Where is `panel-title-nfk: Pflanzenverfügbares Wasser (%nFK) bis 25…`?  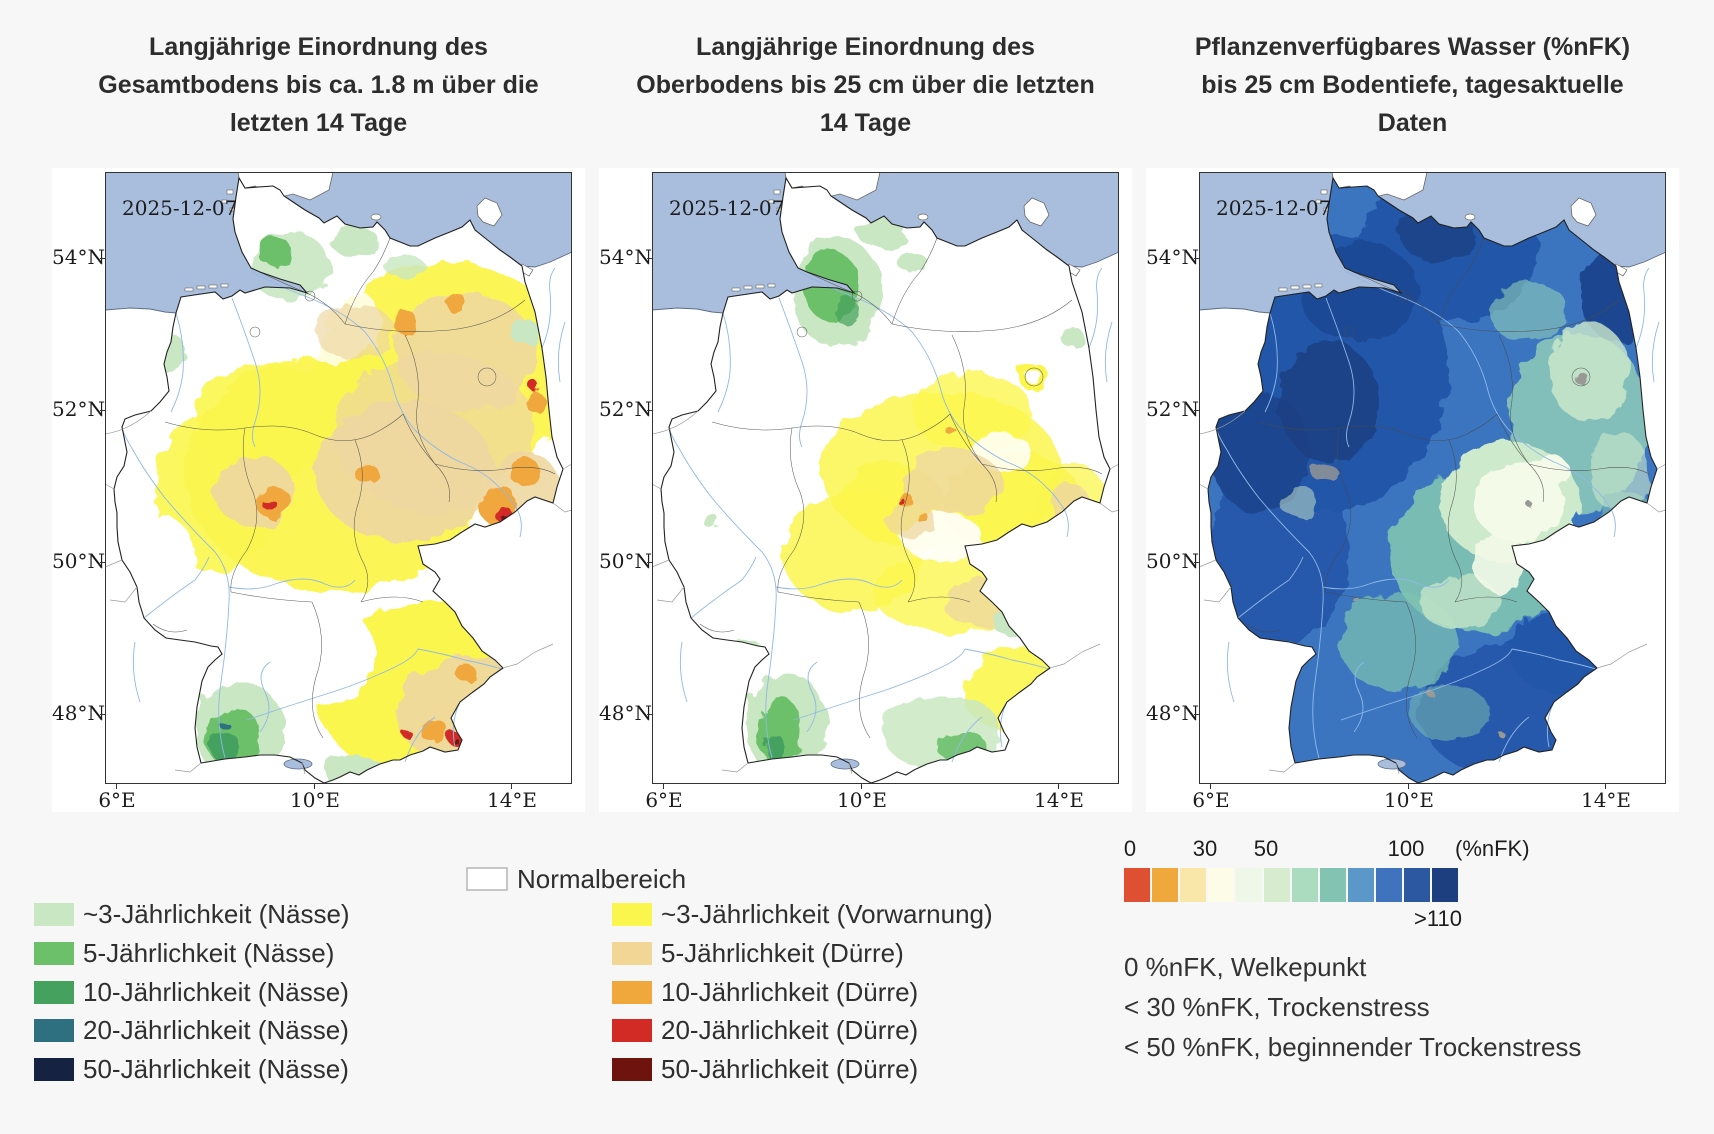
panel-title-nfk: Pflanzenverfügbares Wasser (%nFK) bis 25… is located at coordinates (1412, 85).